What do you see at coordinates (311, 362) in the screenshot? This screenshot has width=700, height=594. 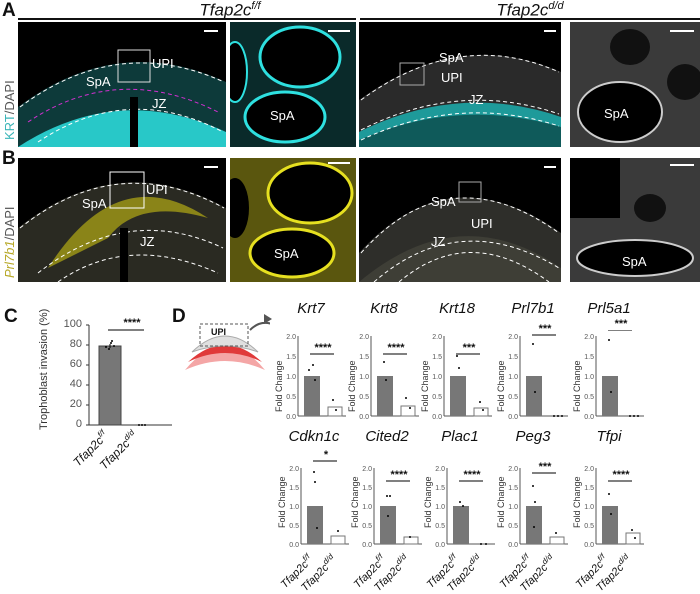 I see `chart-krt7: Krt7 Fold Change 2.0 1.5 1.0 0.5 0.0 ****` at bounding box center [311, 362].